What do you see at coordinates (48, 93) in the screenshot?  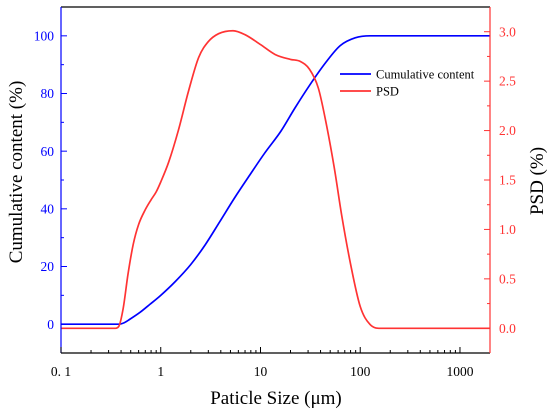 I see `y-left-tick-label: 80` at bounding box center [48, 93].